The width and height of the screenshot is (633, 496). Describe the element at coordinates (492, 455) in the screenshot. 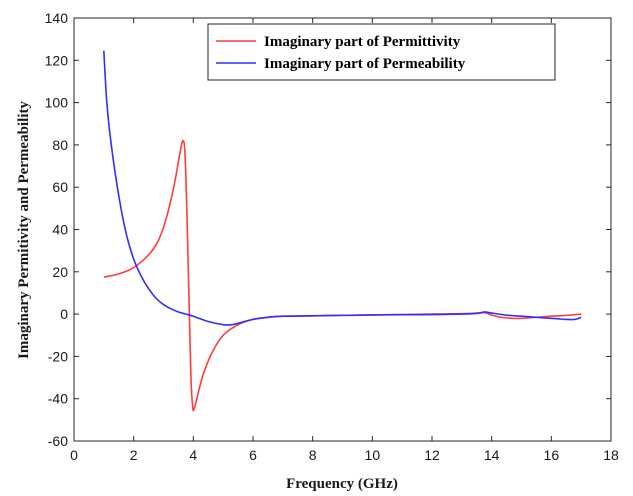

I see `x-tick-label: 14` at that location.